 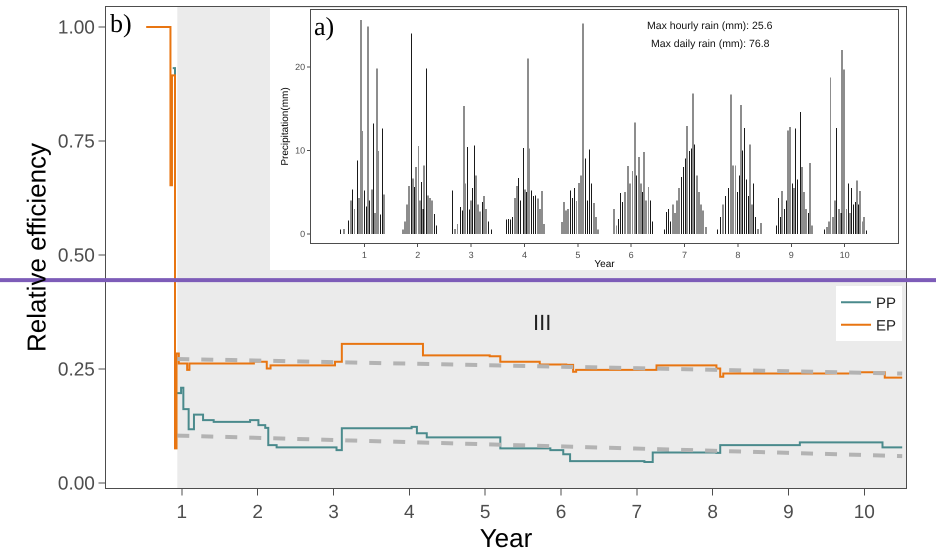 I want to click on annotation: a), so click(x=324, y=26).